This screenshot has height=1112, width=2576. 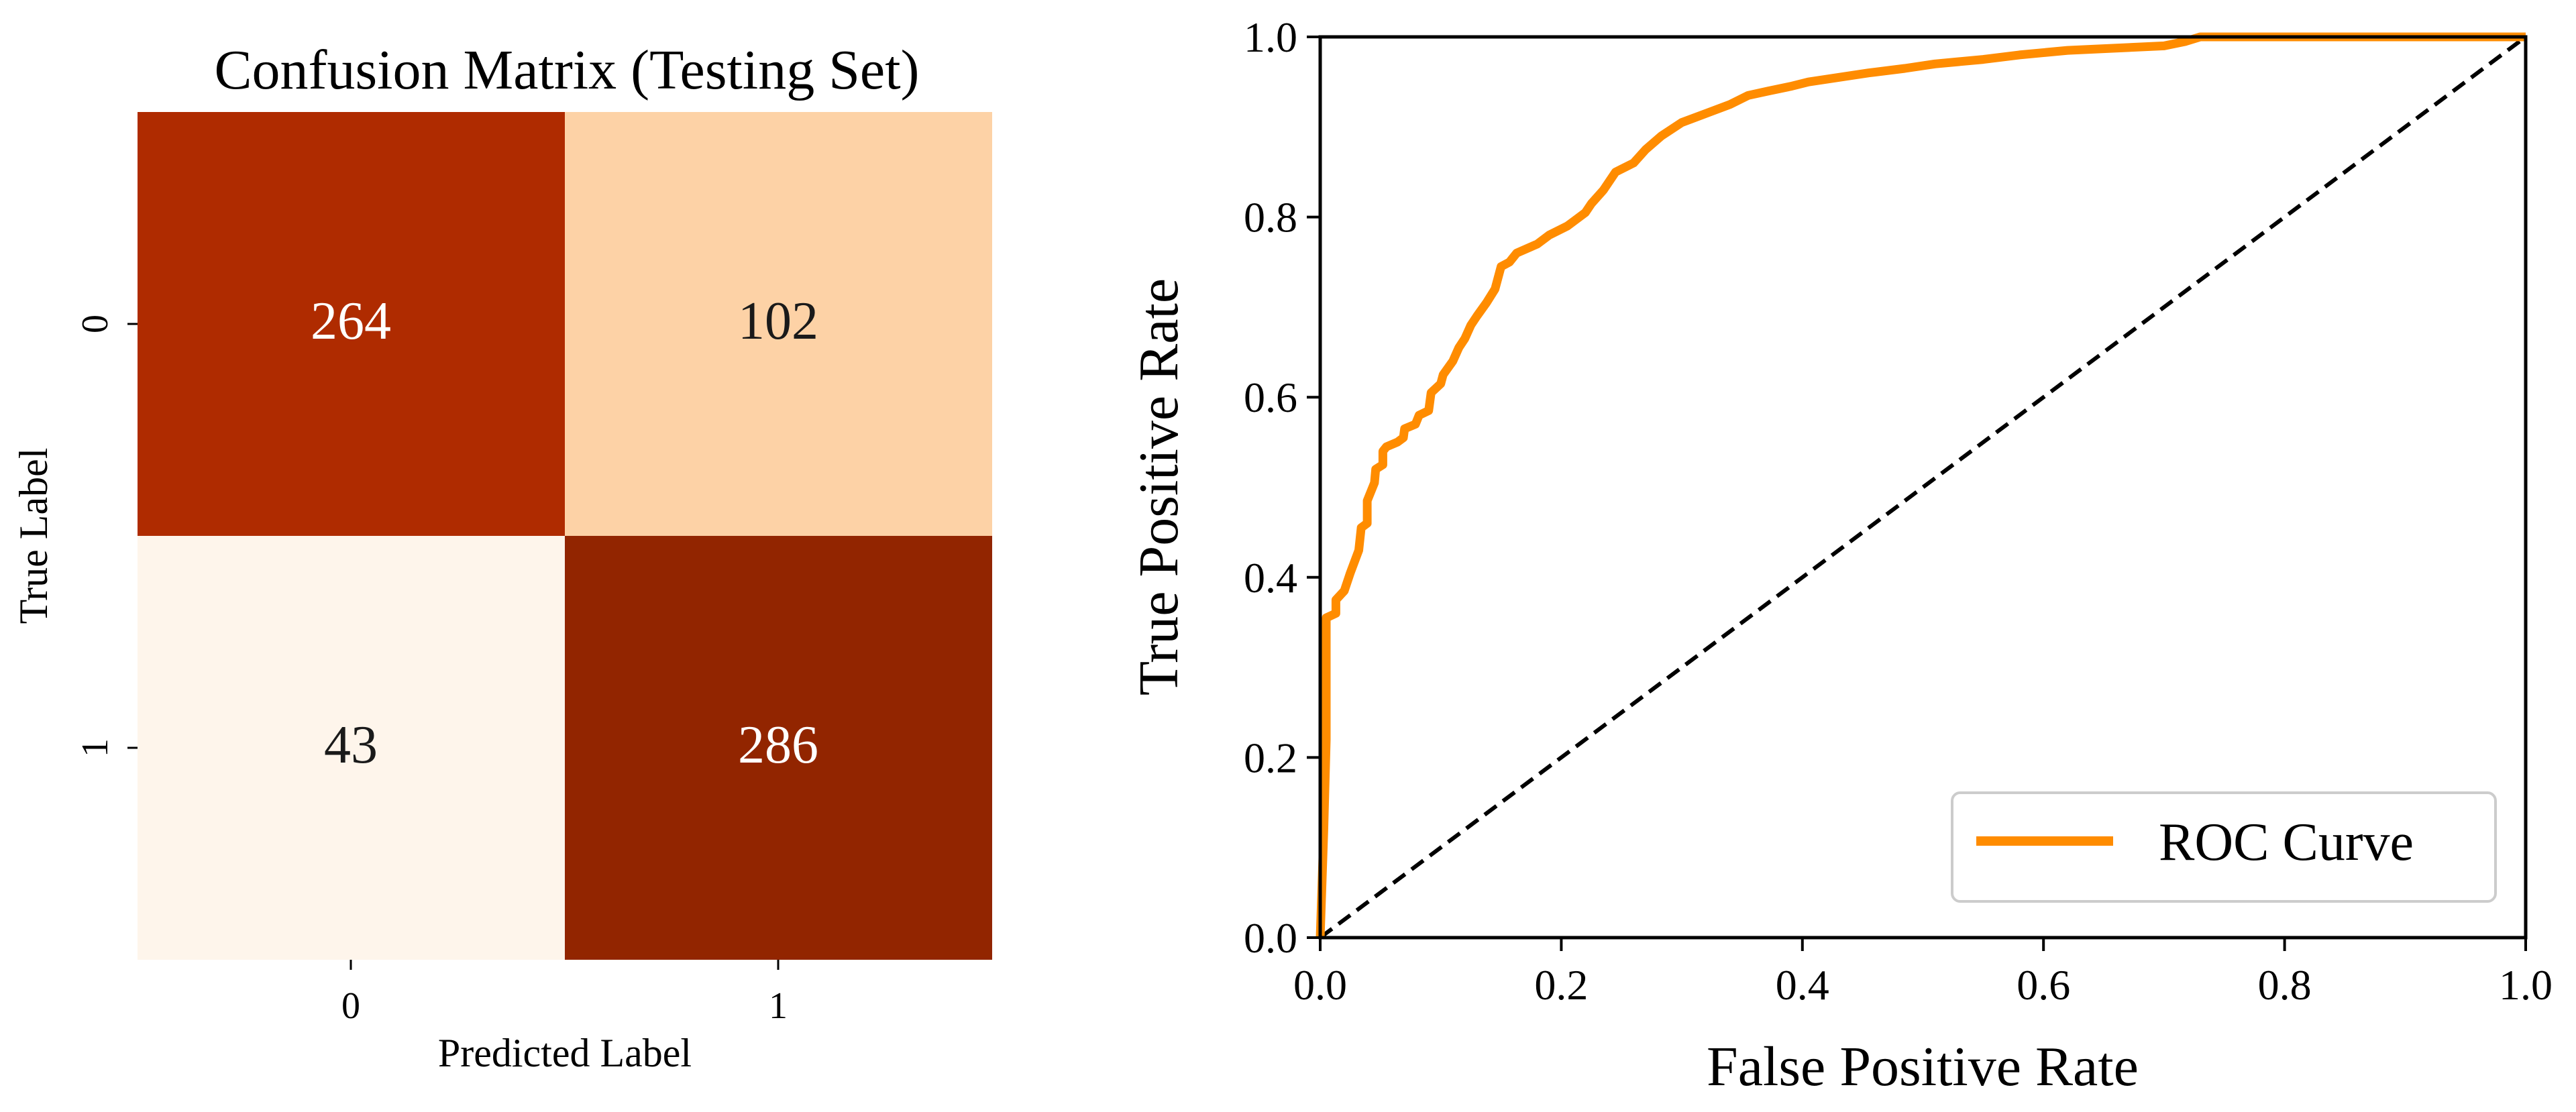 What do you see at coordinates (2285, 985) in the screenshot?
I see `roc-xtick-label-4: 0.8` at bounding box center [2285, 985].